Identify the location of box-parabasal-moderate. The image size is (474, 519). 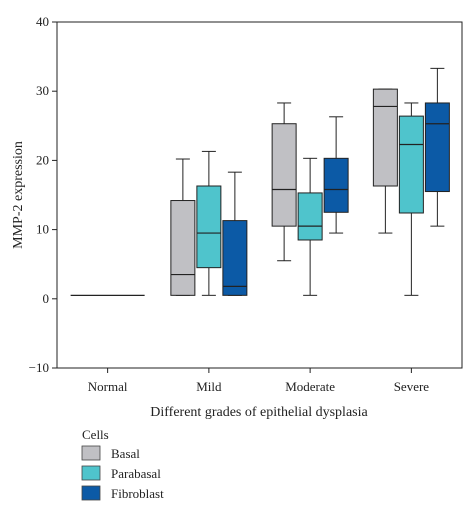
(310, 226).